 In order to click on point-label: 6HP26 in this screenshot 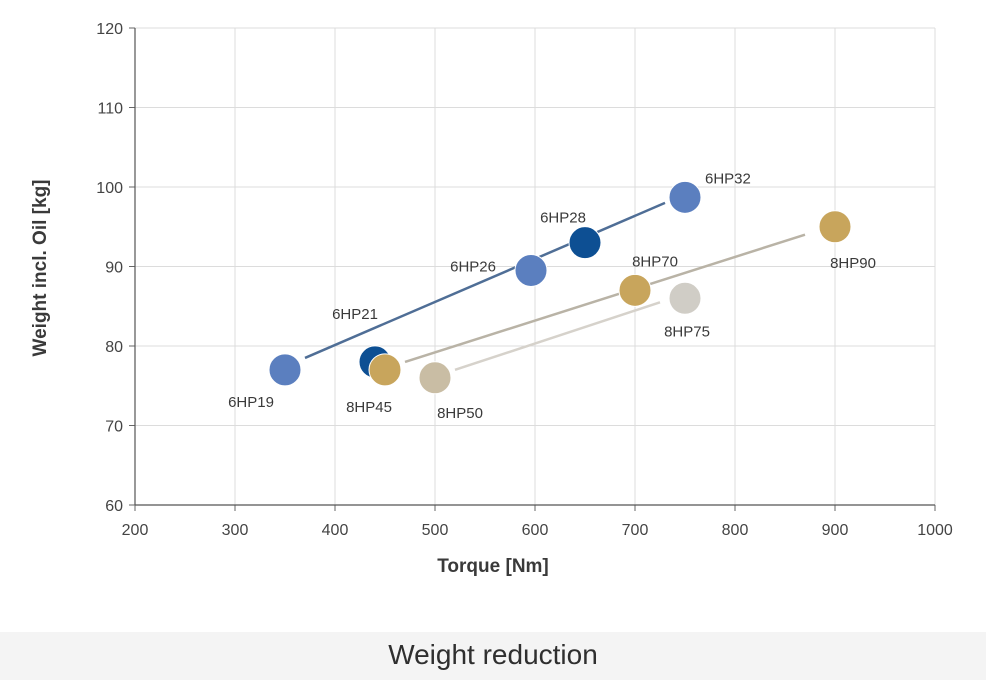, I will do `click(473, 266)`.